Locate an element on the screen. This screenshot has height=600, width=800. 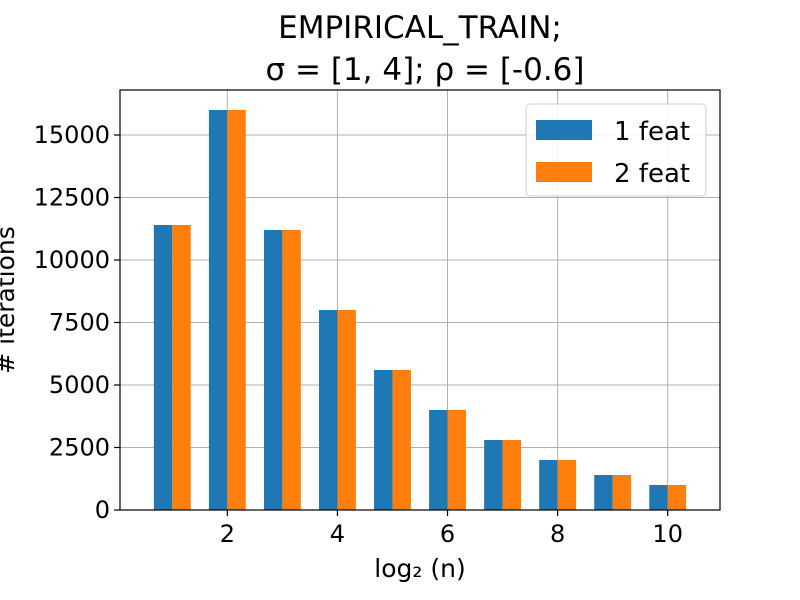
chart-title-line2: σ = [1, 4]; ρ = [-0.6] is located at coordinates (424, 70).